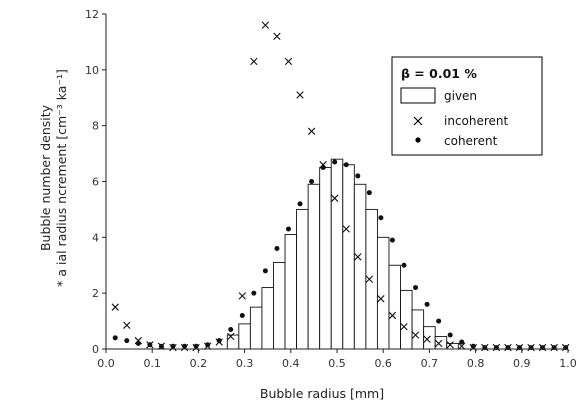 The image size is (587, 410). Describe the element at coordinates (92, 70) in the screenshot. I see `y-tick-label: 10` at that location.